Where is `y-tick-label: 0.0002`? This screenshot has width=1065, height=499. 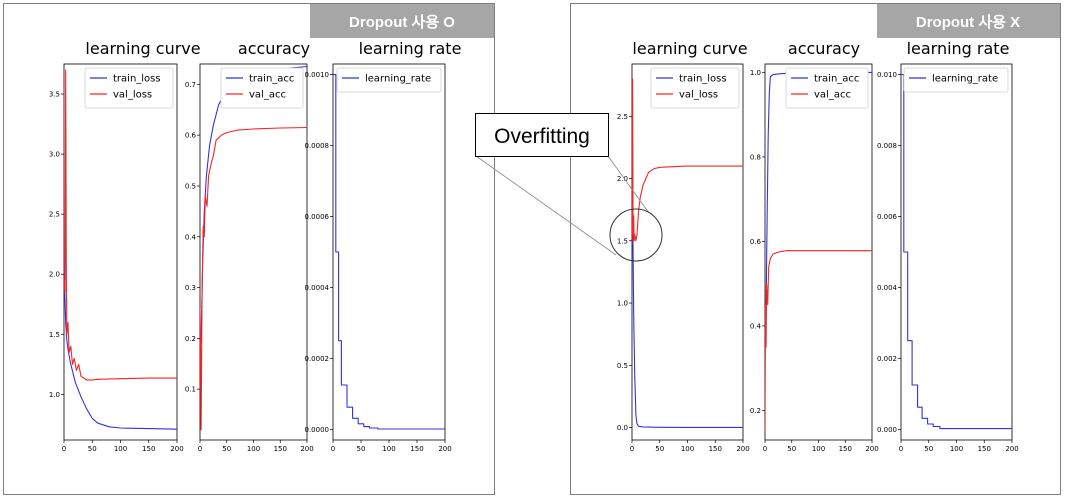 y-tick-label: 0.0002 is located at coordinates (317, 359).